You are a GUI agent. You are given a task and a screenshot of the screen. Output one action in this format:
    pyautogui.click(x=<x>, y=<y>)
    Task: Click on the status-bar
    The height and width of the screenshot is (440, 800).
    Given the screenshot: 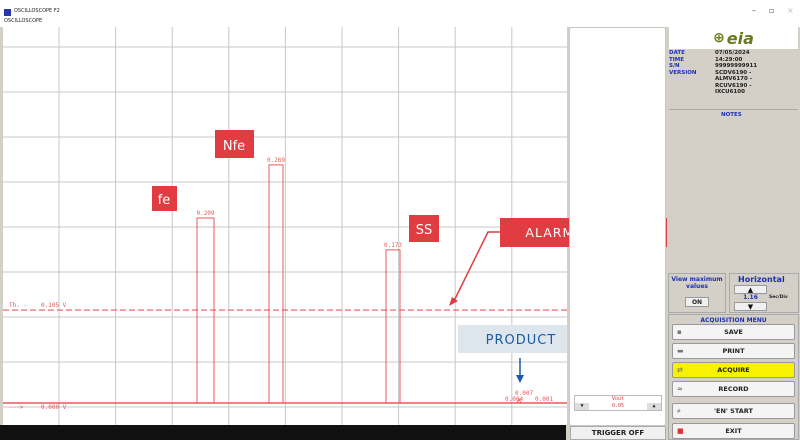 What is the action you would take?
    pyautogui.click(x=283, y=432)
    